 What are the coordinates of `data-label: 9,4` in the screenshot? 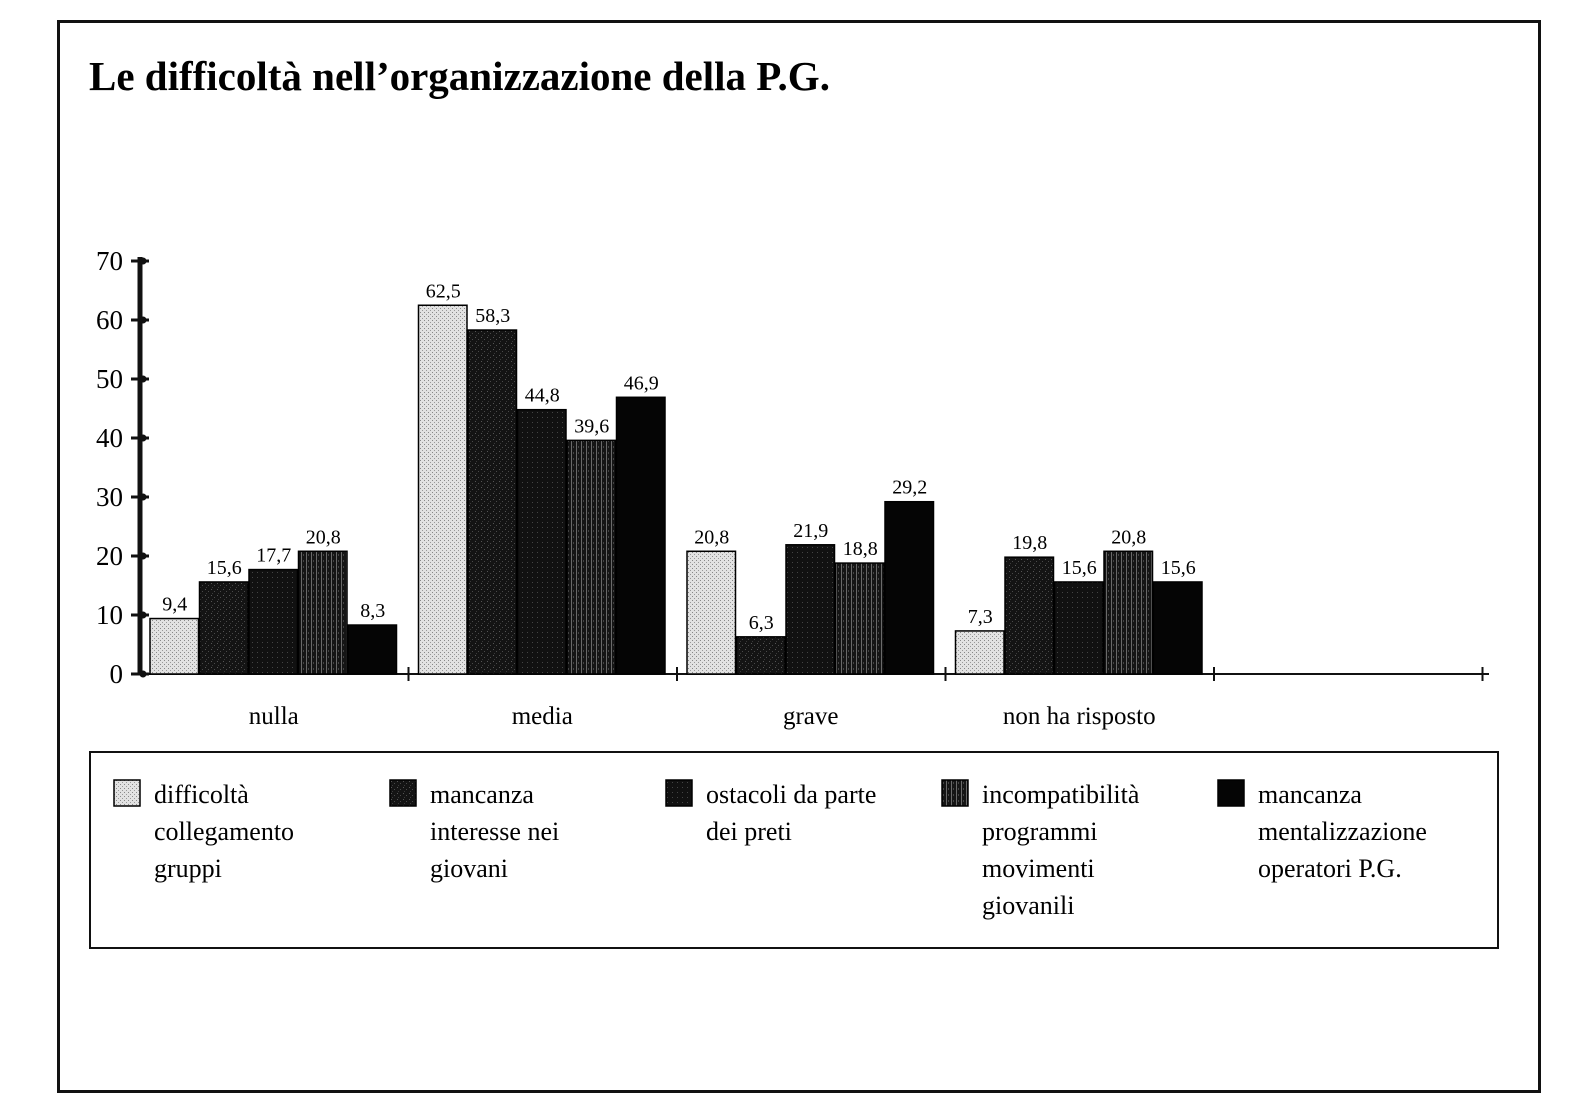 It's located at (174, 605).